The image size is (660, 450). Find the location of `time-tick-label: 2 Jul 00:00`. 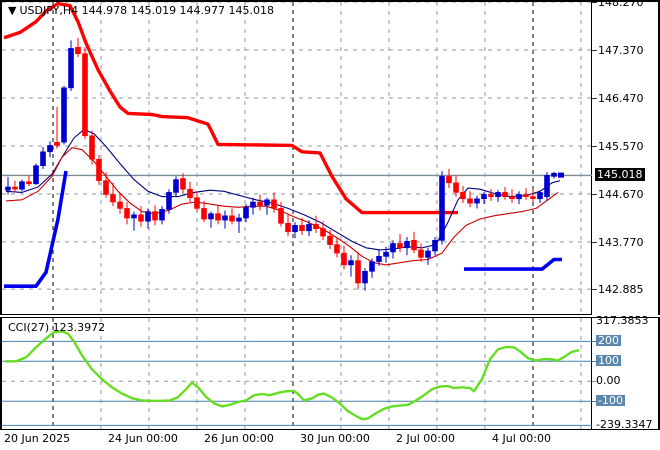

time-tick-label: 2 Jul 00:00 is located at coordinates (425, 438).